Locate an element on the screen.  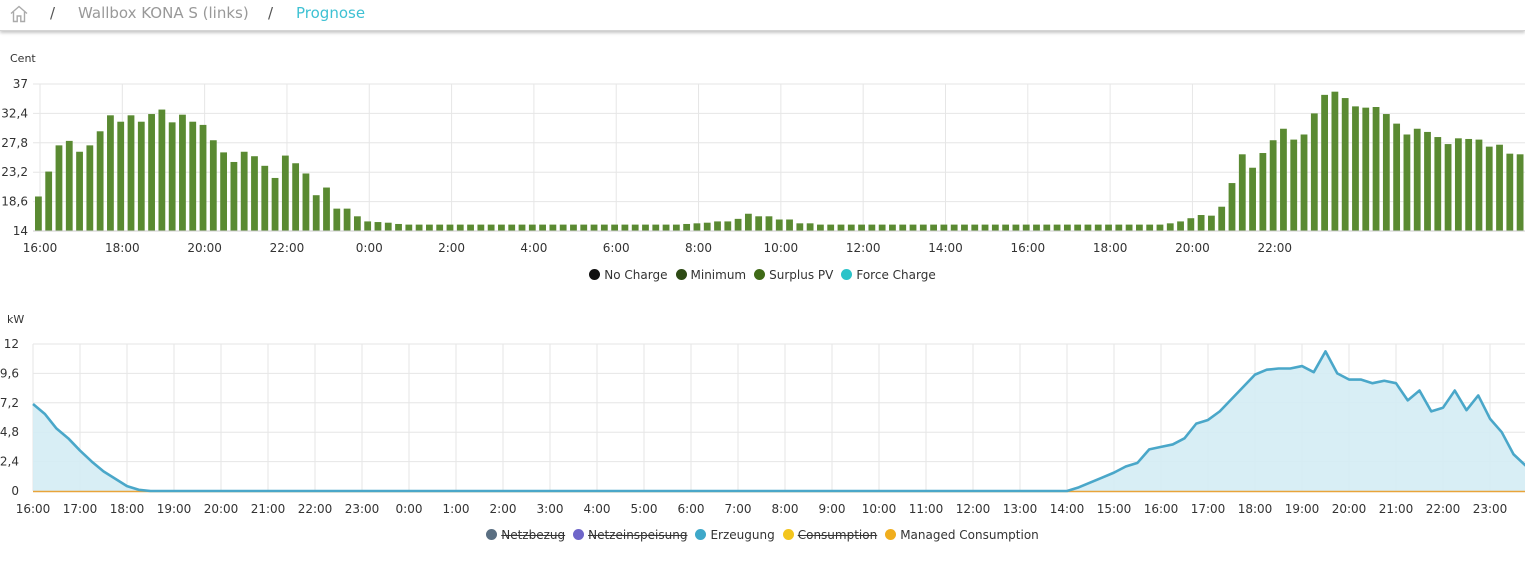
power-legend-item: Netzeinspeisung is located at coordinates (630, 535).